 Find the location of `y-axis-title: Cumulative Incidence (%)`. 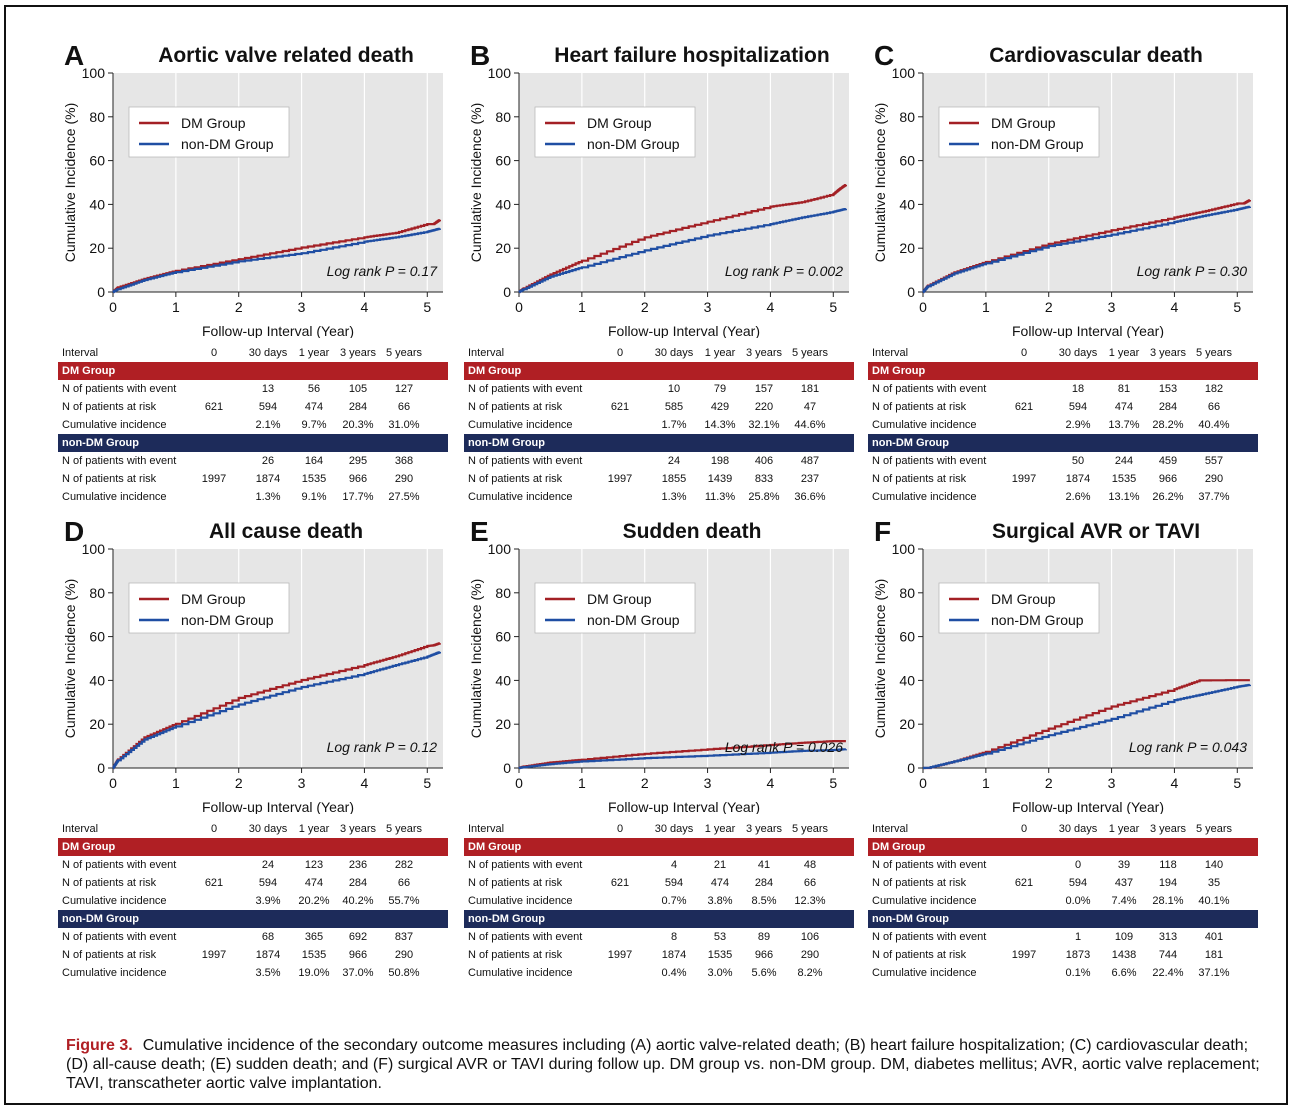

y-axis-title: Cumulative Incidence (%) is located at coordinates (476, 659).